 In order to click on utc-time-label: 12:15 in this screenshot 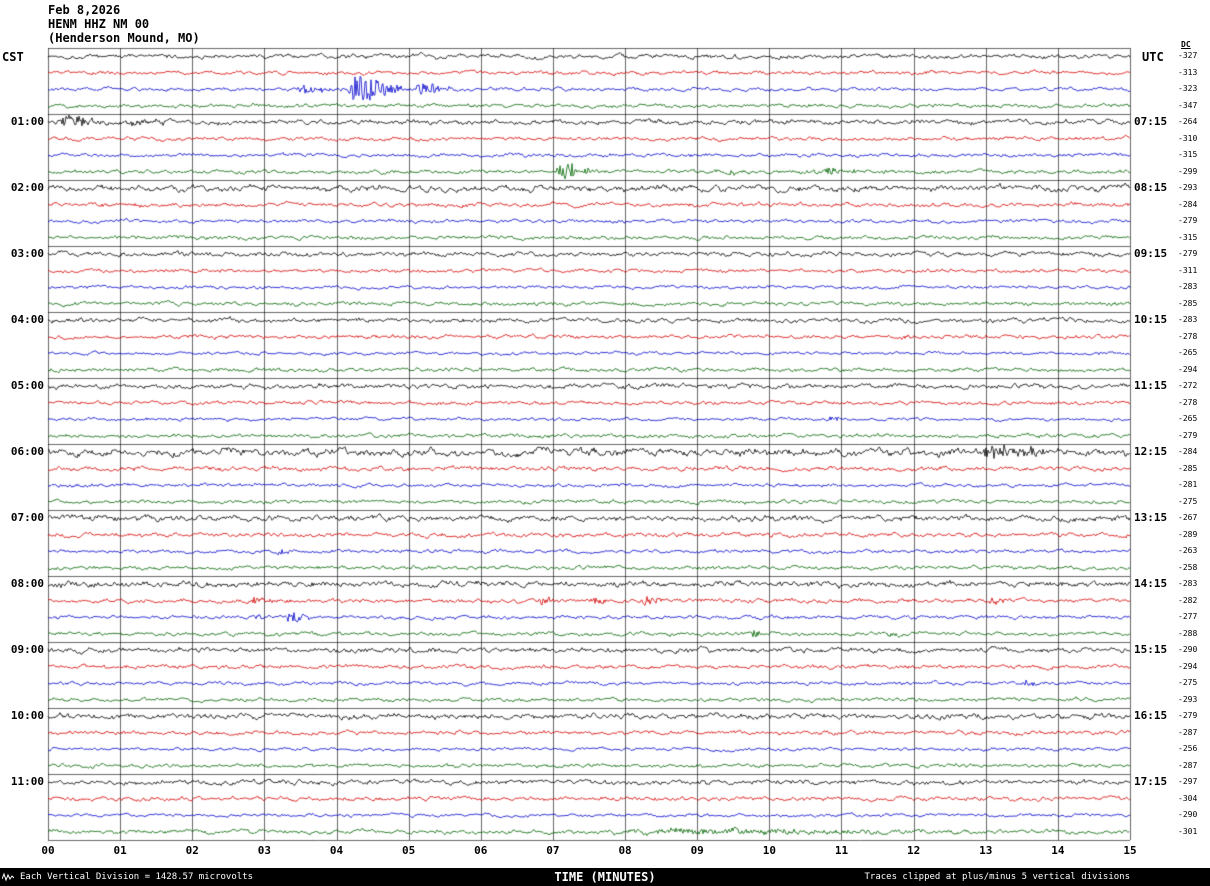, I will do `click(1151, 452)`.